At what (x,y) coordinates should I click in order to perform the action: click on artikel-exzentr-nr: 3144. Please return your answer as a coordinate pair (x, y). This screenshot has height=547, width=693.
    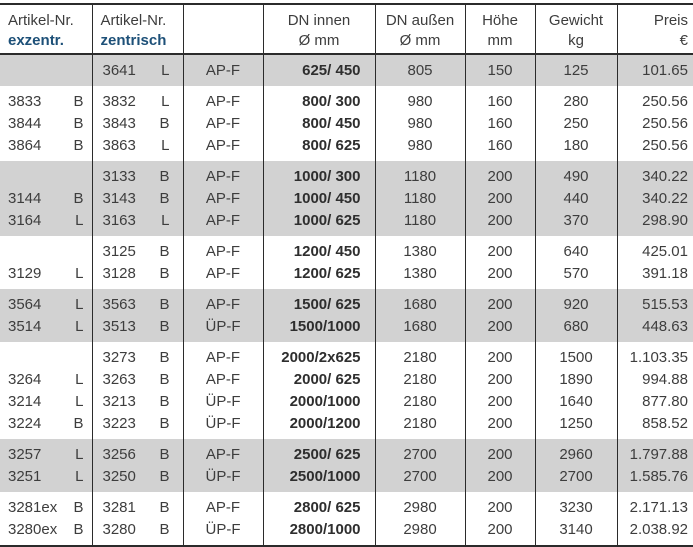
    Looking at the image, I should click on (24, 199).